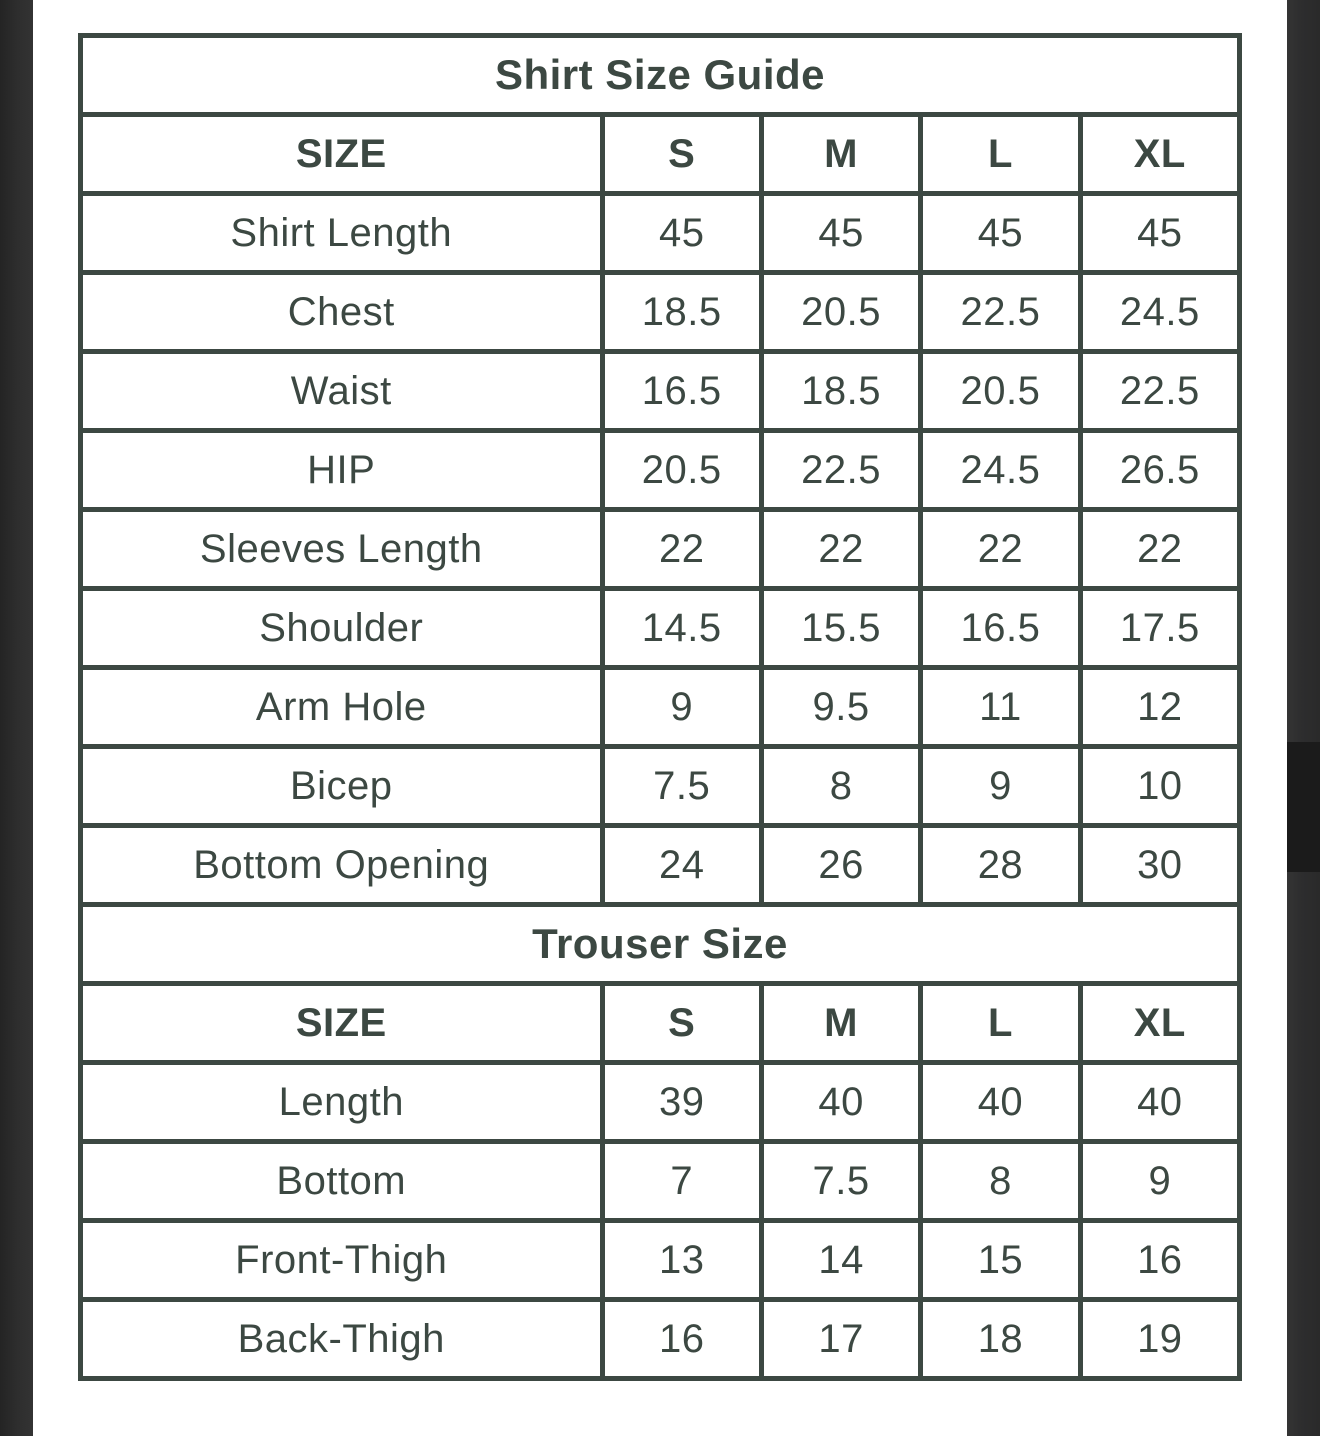  What do you see at coordinates (341, 1260) in the screenshot?
I see `row-label: Front-Thigh` at bounding box center [341, 1260].